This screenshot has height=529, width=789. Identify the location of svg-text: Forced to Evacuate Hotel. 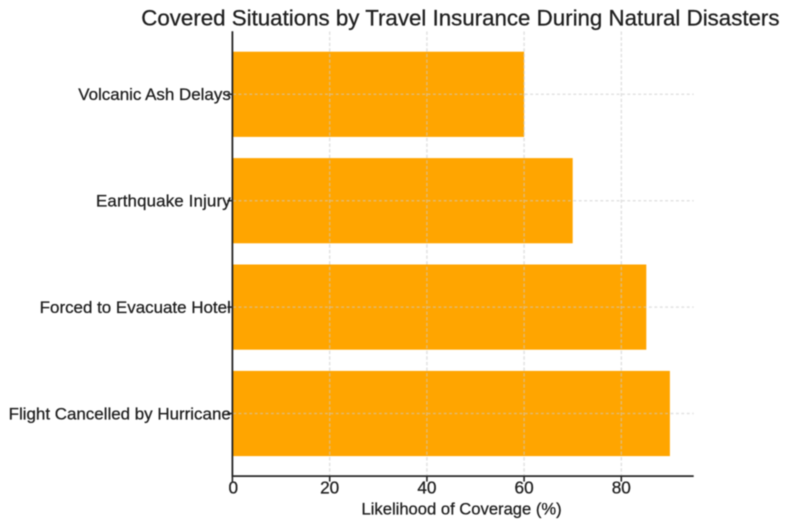
(135, 307).